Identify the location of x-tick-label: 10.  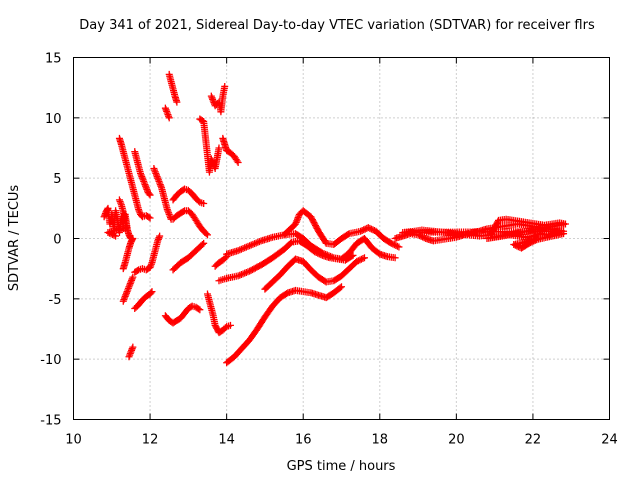
(73, 440).